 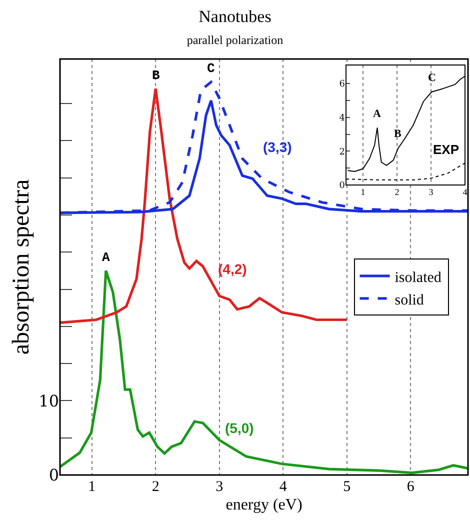 I want to click on legend-label: isolated, so click(x=418, y=278).